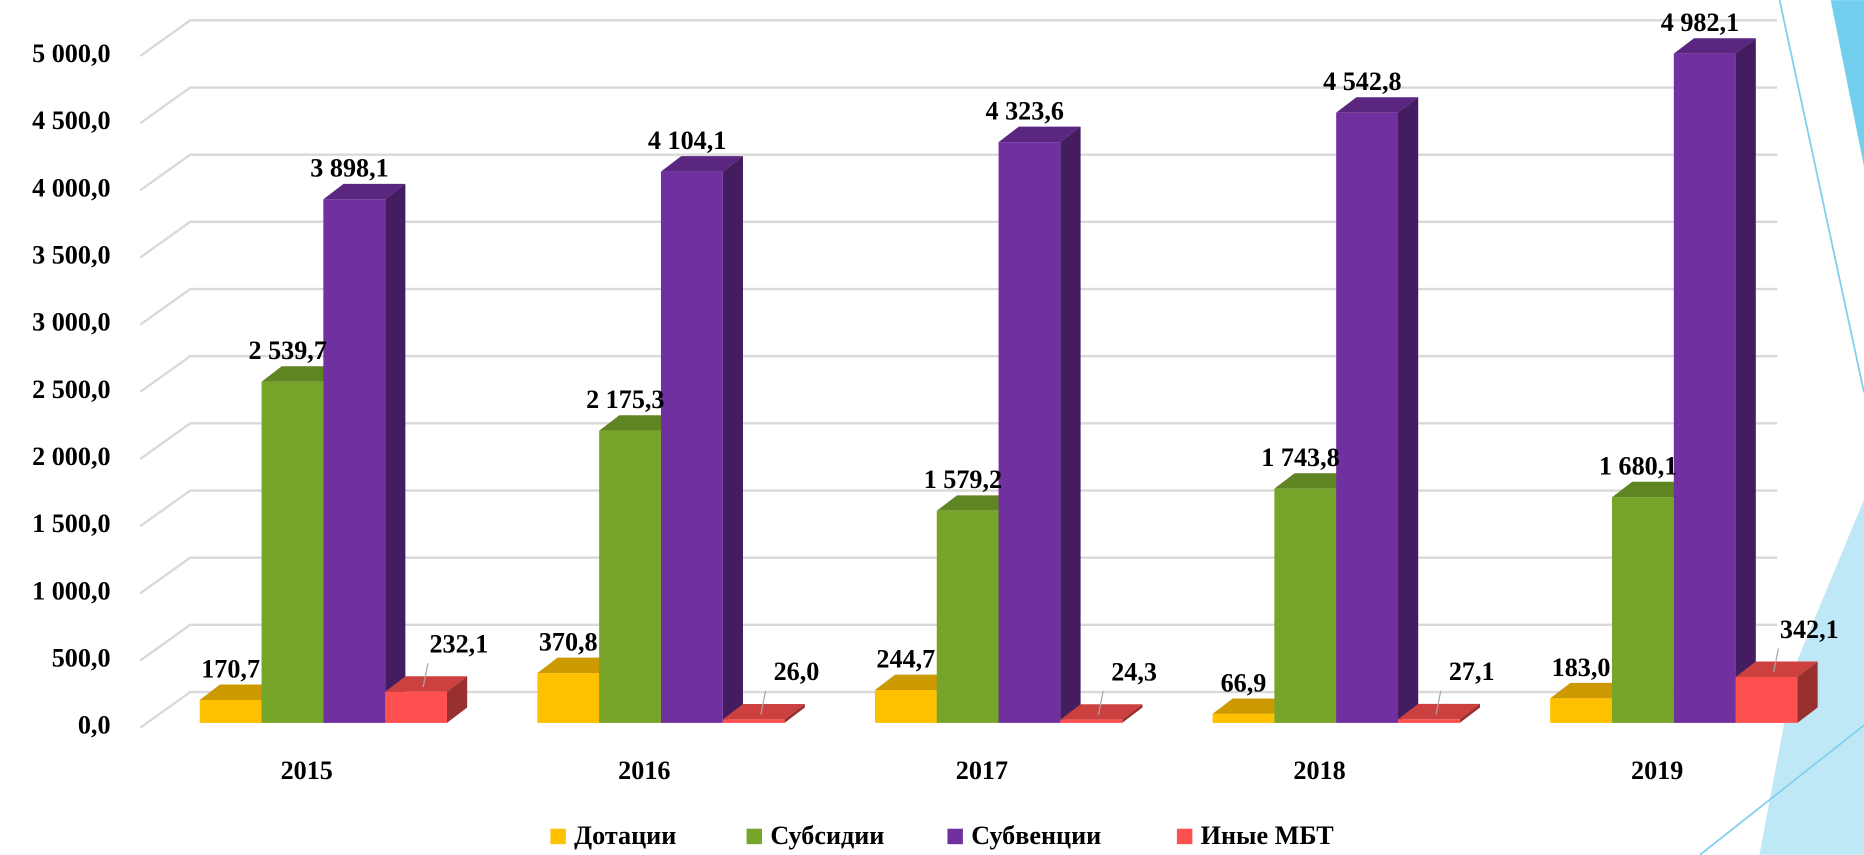 The width and height of the screenshot is (1864, 855). What do you see at coordinates (71, 187) in the screenshot?
I see `y-tick-label: 4 000,0` at bounding box center [71, 187].